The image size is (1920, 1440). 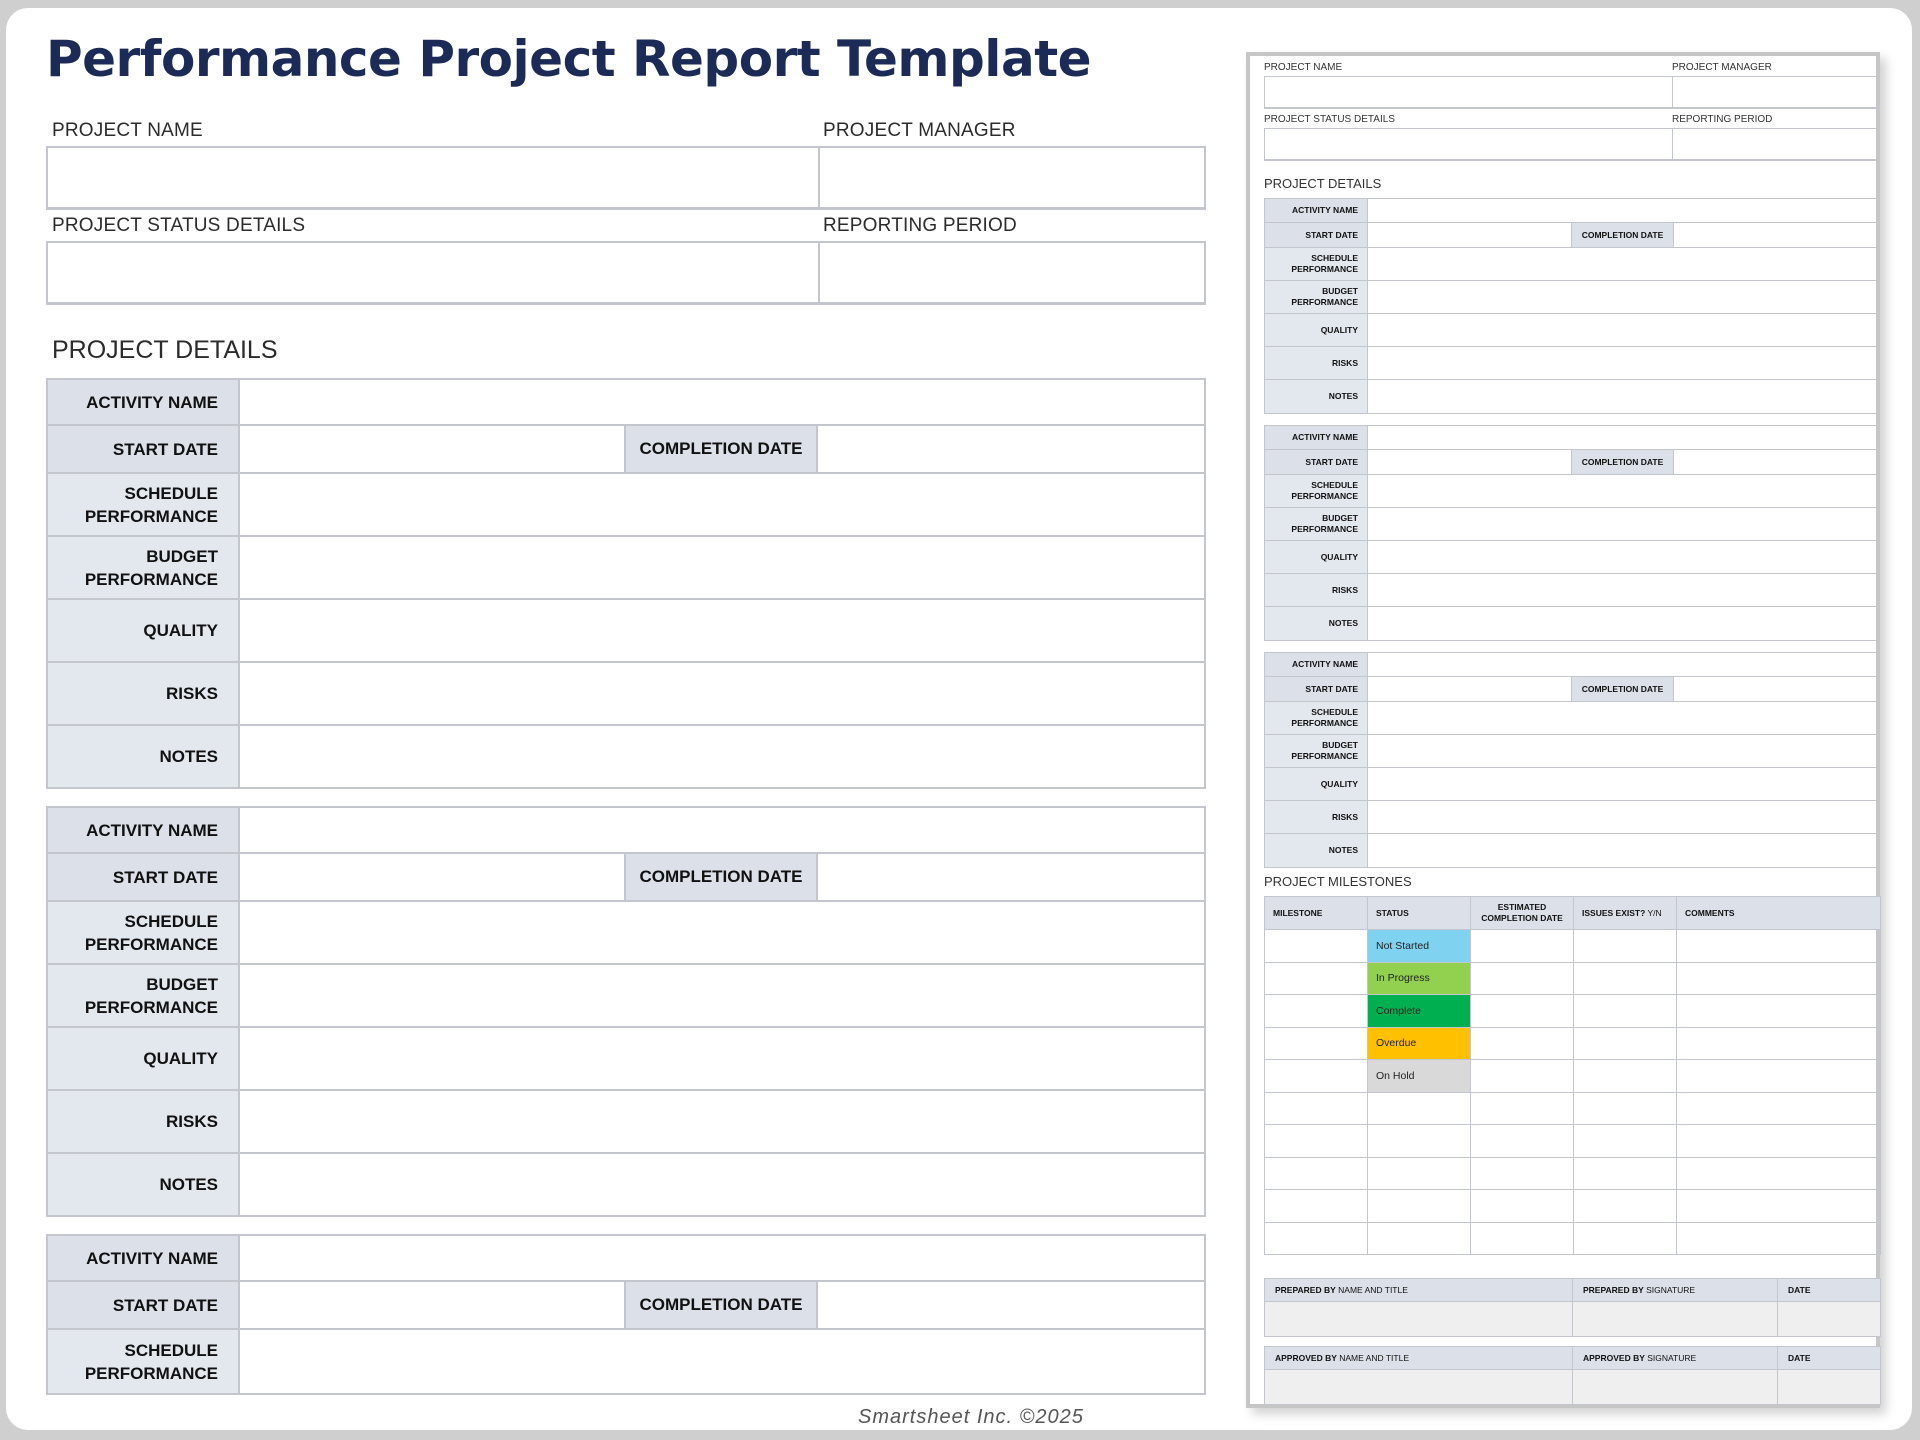 I want to click on project-manager-input, so click(x=1012, y=177).